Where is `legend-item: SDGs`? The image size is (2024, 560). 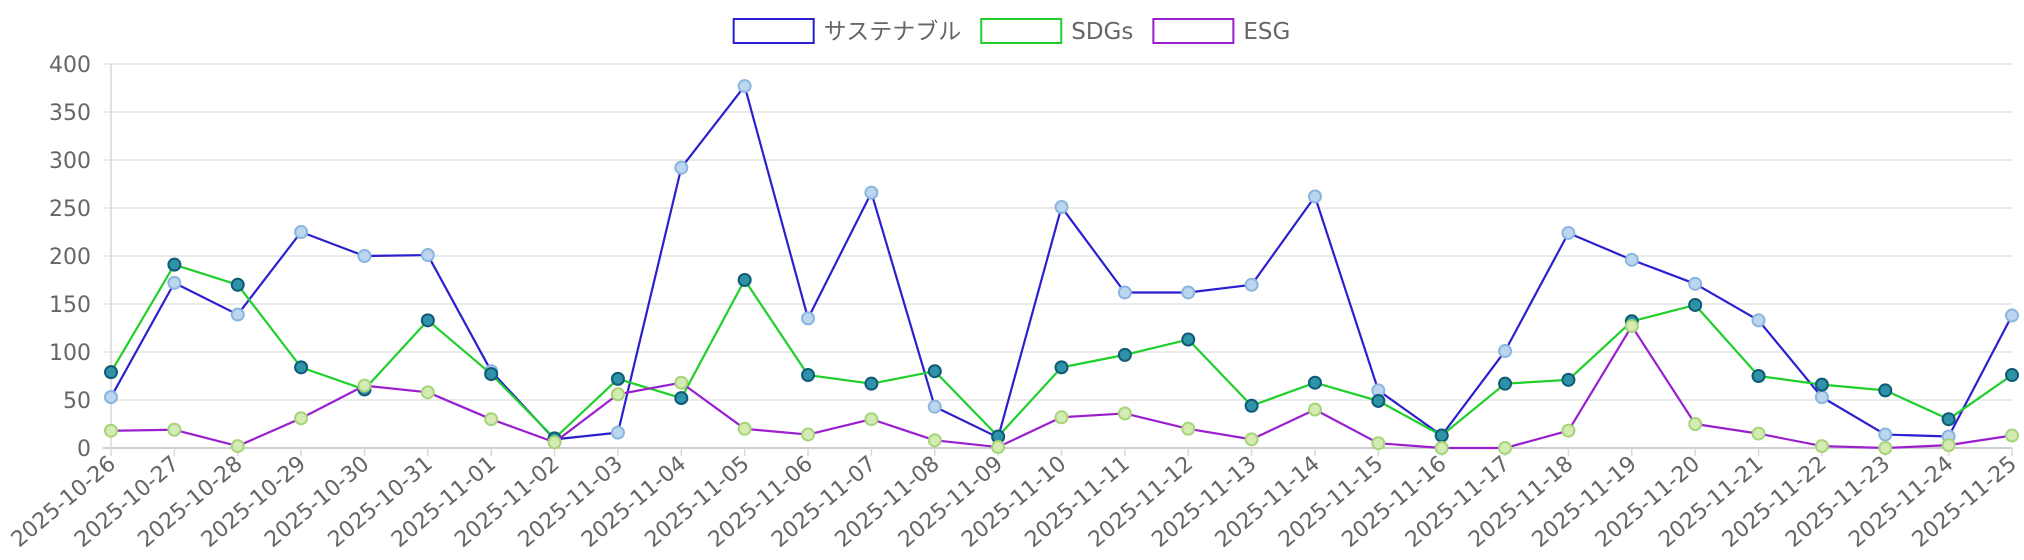 legend-item: SDGs is located at coordinates (1056, 31).